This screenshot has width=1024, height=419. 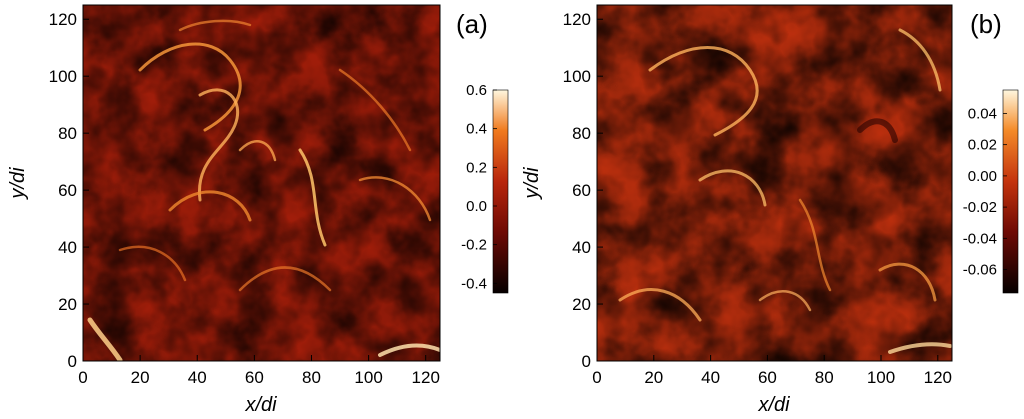 I want to click on y-ticks-b: 0 20 40 60 80 100 120, so click(x=583, y=190).